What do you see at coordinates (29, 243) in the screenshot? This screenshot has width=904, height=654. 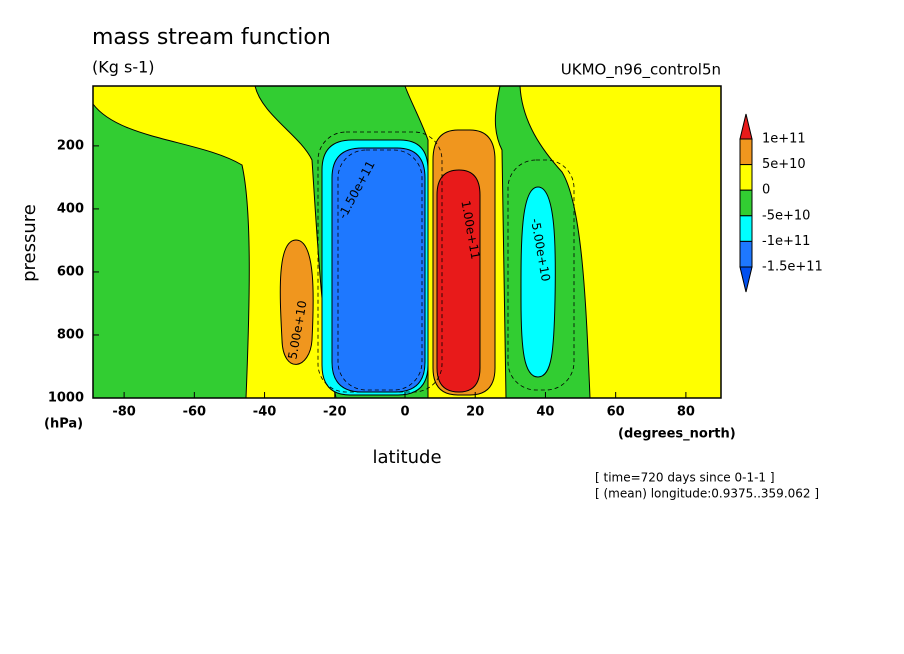 I see `y-axis-label: pressure` at bounding box center [29, 243].